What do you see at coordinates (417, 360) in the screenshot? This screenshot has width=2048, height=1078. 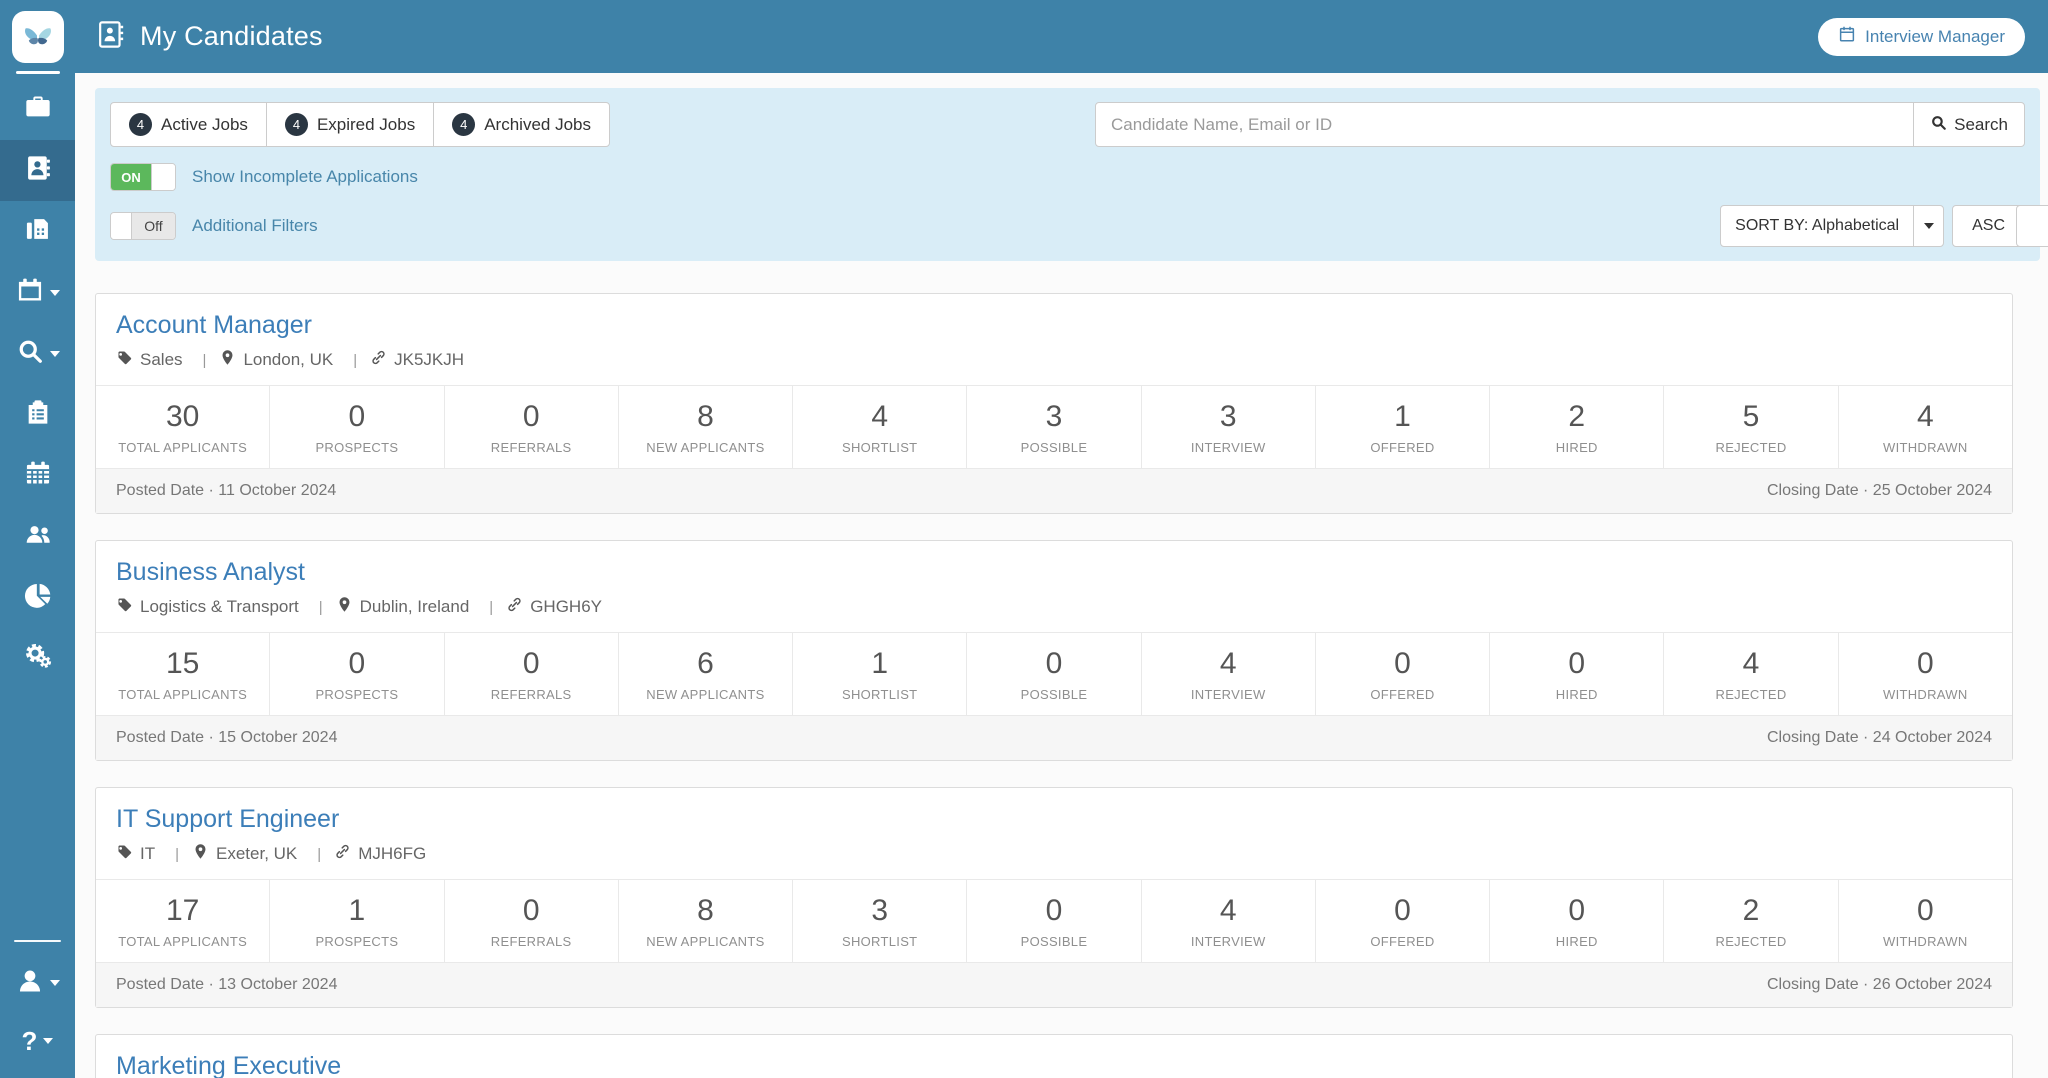 I see `job-reference: JK5JKJH` at bounding box center [417, 360].